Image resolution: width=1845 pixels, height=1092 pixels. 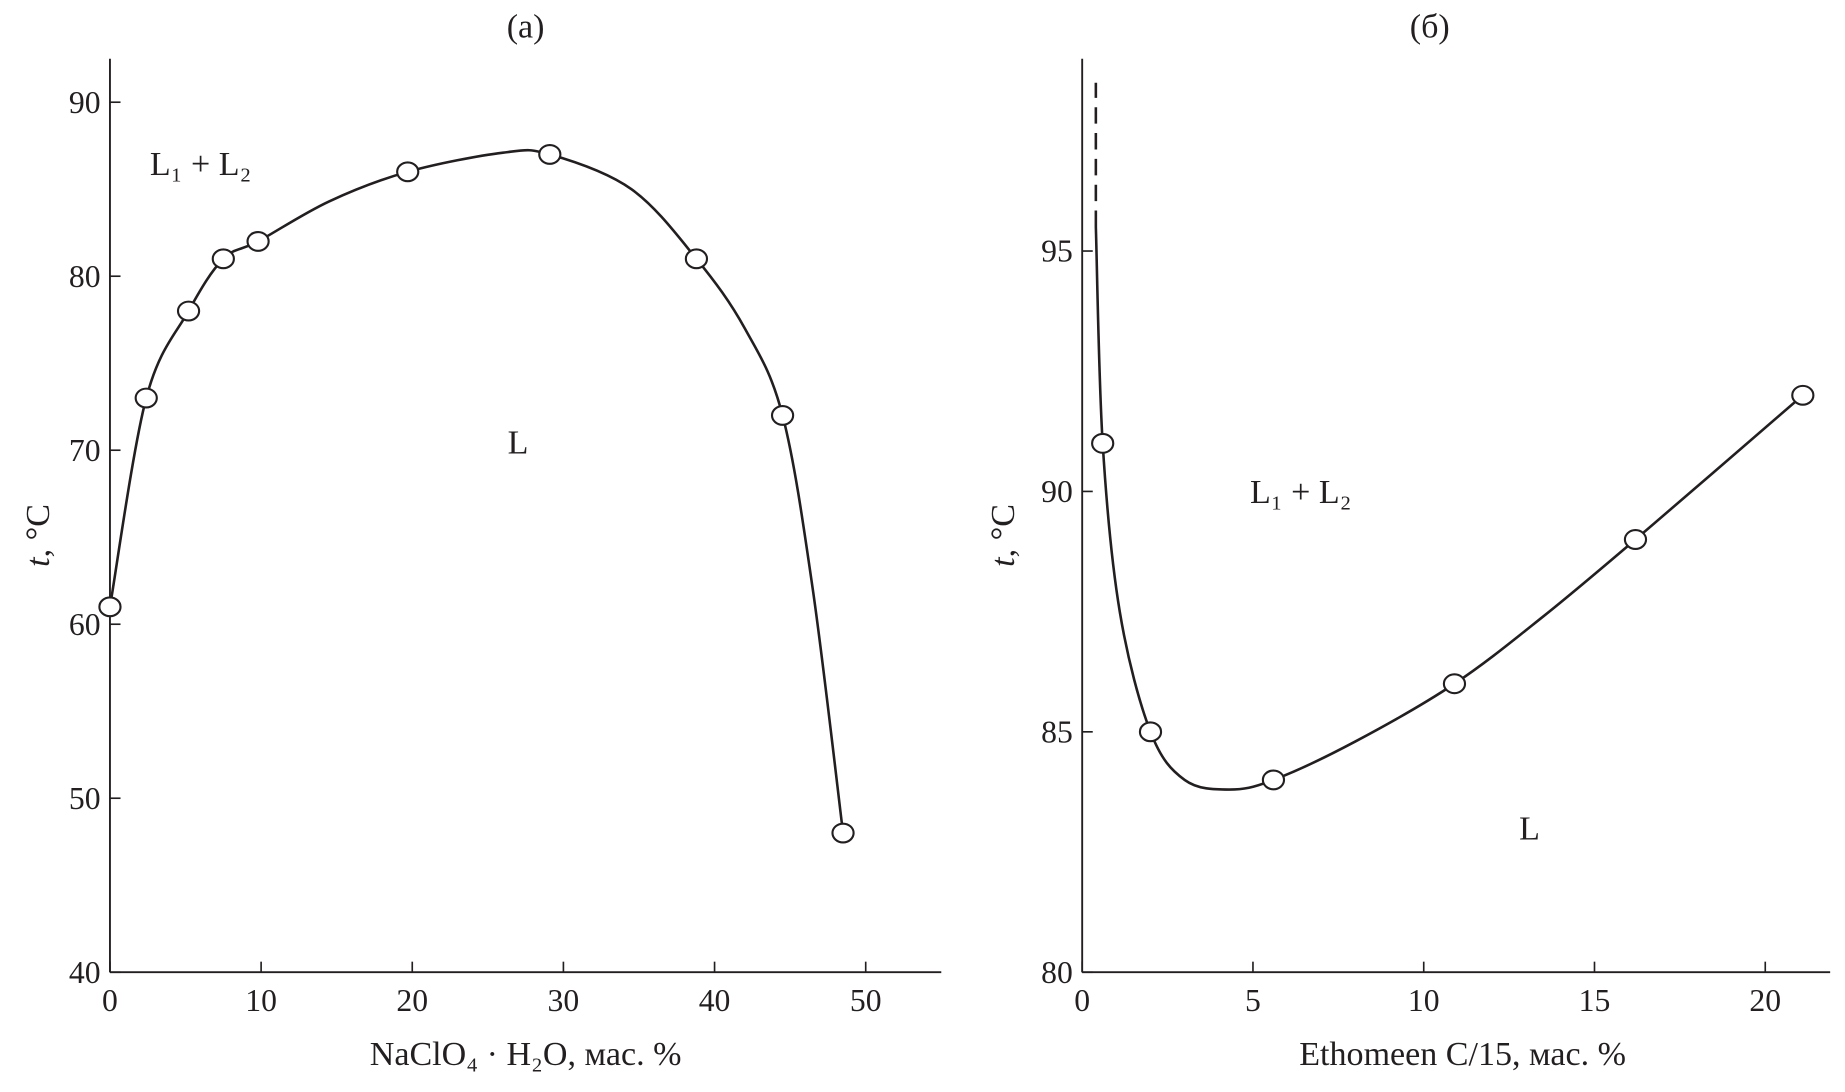 I want to click on x-tick-label: 15, so click(x=1595, y=1000).